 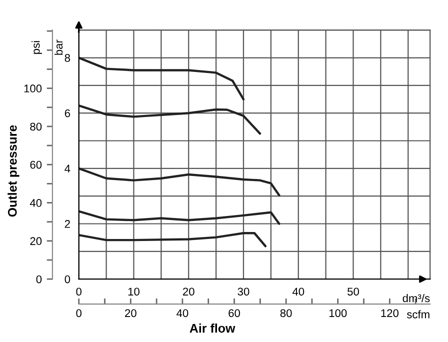 What do you see at coordinates (188, 292) in the screenshot?
I see `x-tick-label: 20` at bounding box center [188, 292].